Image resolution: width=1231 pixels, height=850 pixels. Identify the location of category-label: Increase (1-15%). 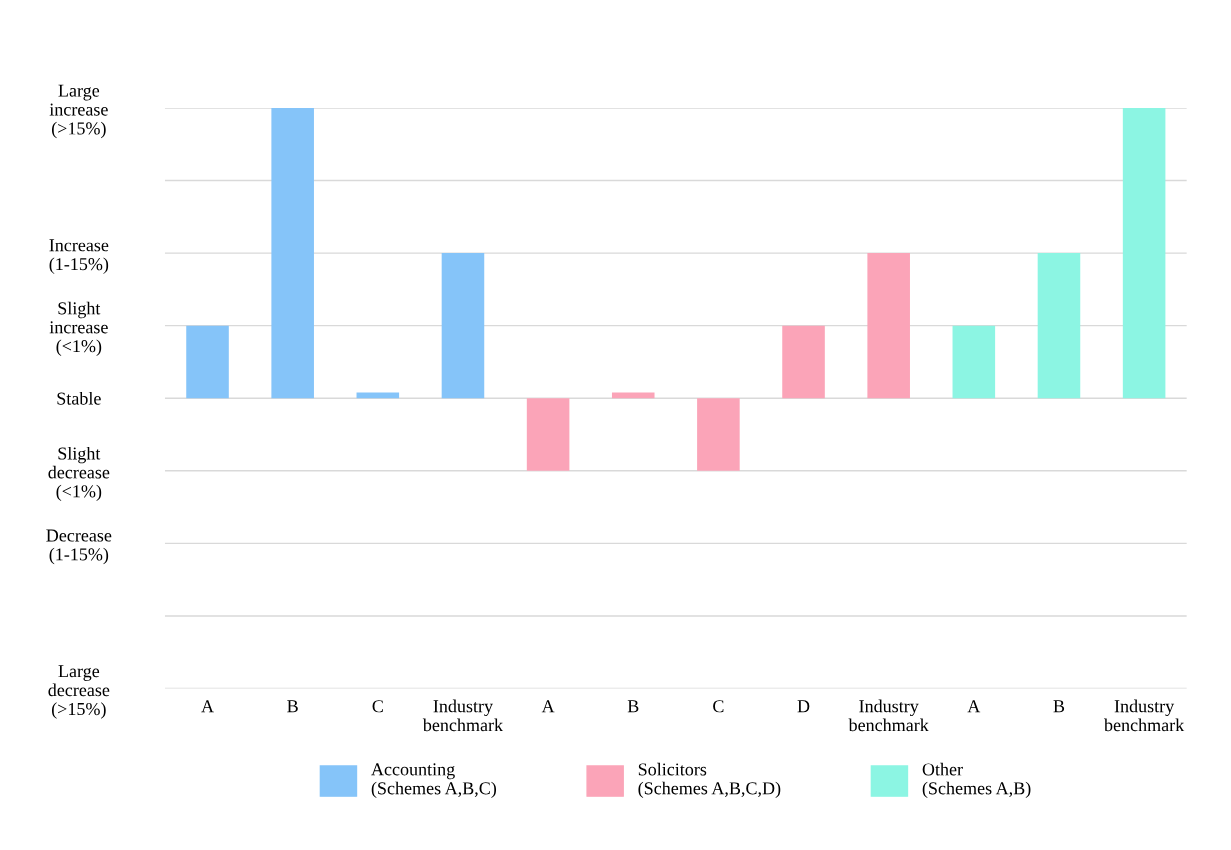
(79, 256).